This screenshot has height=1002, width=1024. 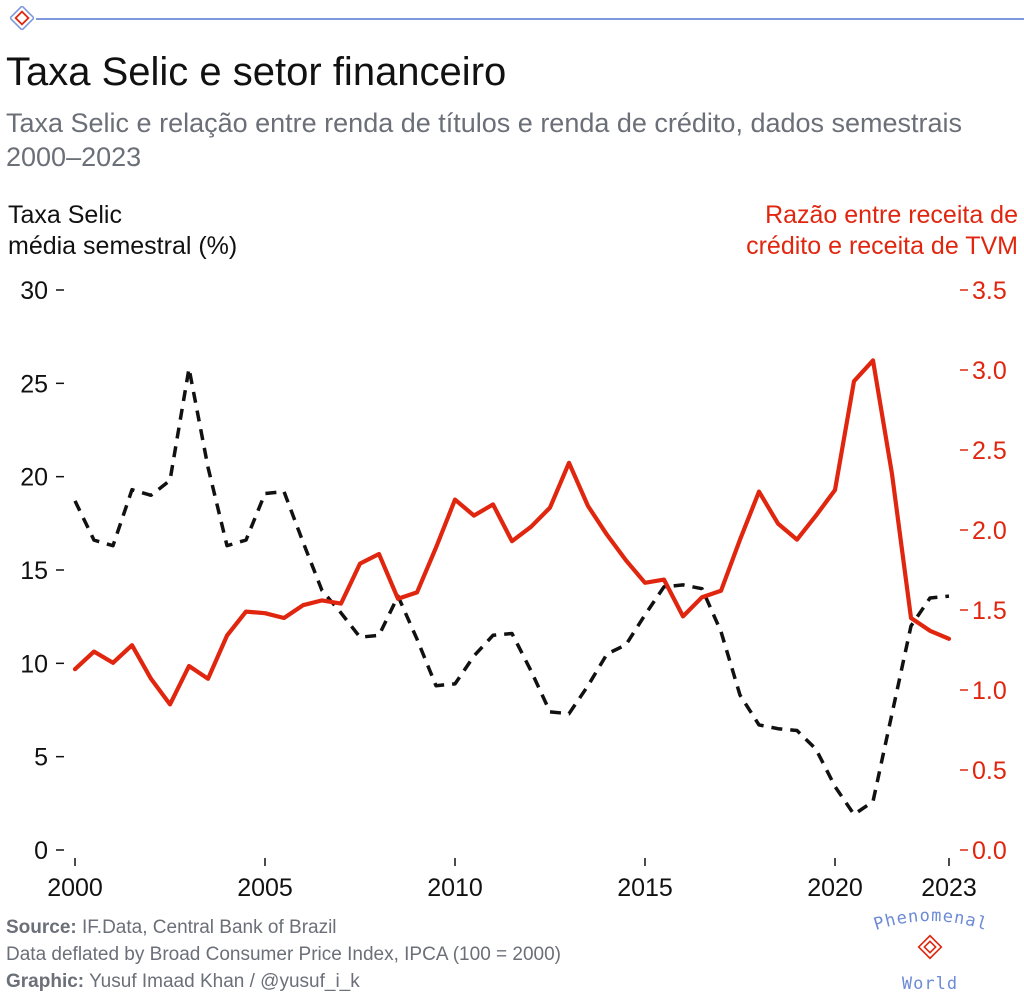 What do you see at coordinates (930, 947) in the screenshot?
I see `brand-diamond-icon` at bounding box center [930, 947].